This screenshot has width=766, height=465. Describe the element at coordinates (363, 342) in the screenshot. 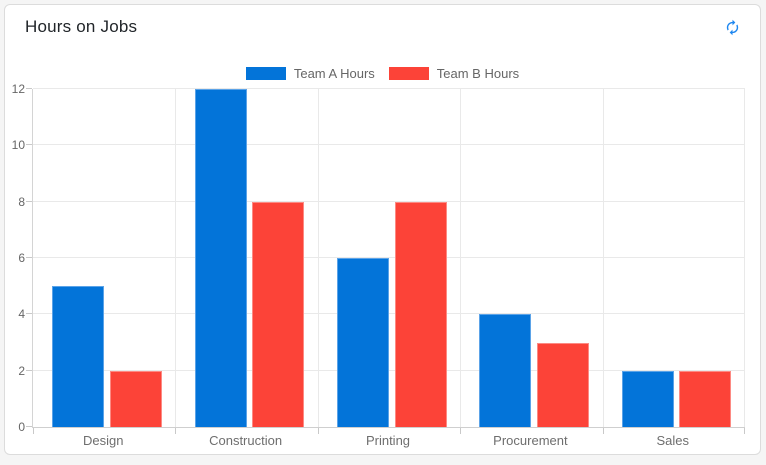

I see `bar-team-a-hours-printing` at that location.